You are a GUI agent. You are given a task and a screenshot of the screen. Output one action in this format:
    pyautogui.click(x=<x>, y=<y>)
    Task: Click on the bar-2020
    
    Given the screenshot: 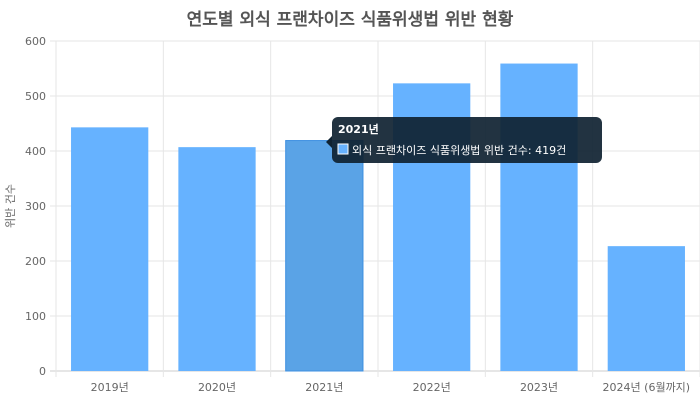 What is the action you would take?
    pyautogui.click(x=217, y=259)
    